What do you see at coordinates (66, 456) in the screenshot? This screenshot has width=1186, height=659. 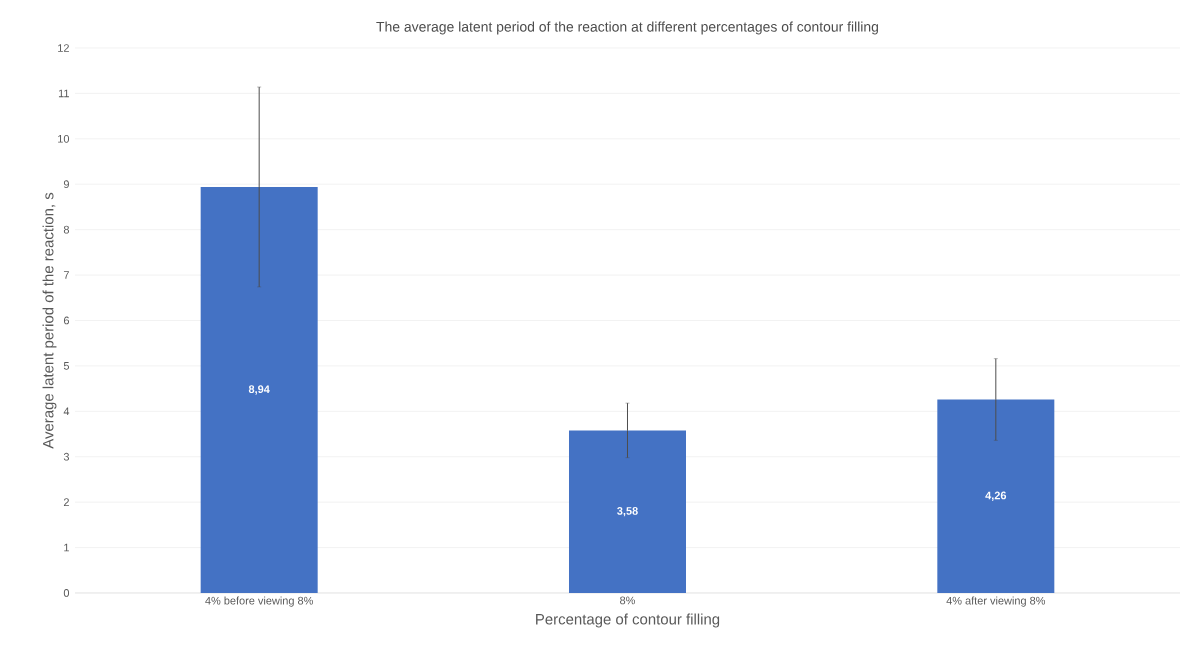 I see `y-tick-label: 3` at bounding box center [66, 456].